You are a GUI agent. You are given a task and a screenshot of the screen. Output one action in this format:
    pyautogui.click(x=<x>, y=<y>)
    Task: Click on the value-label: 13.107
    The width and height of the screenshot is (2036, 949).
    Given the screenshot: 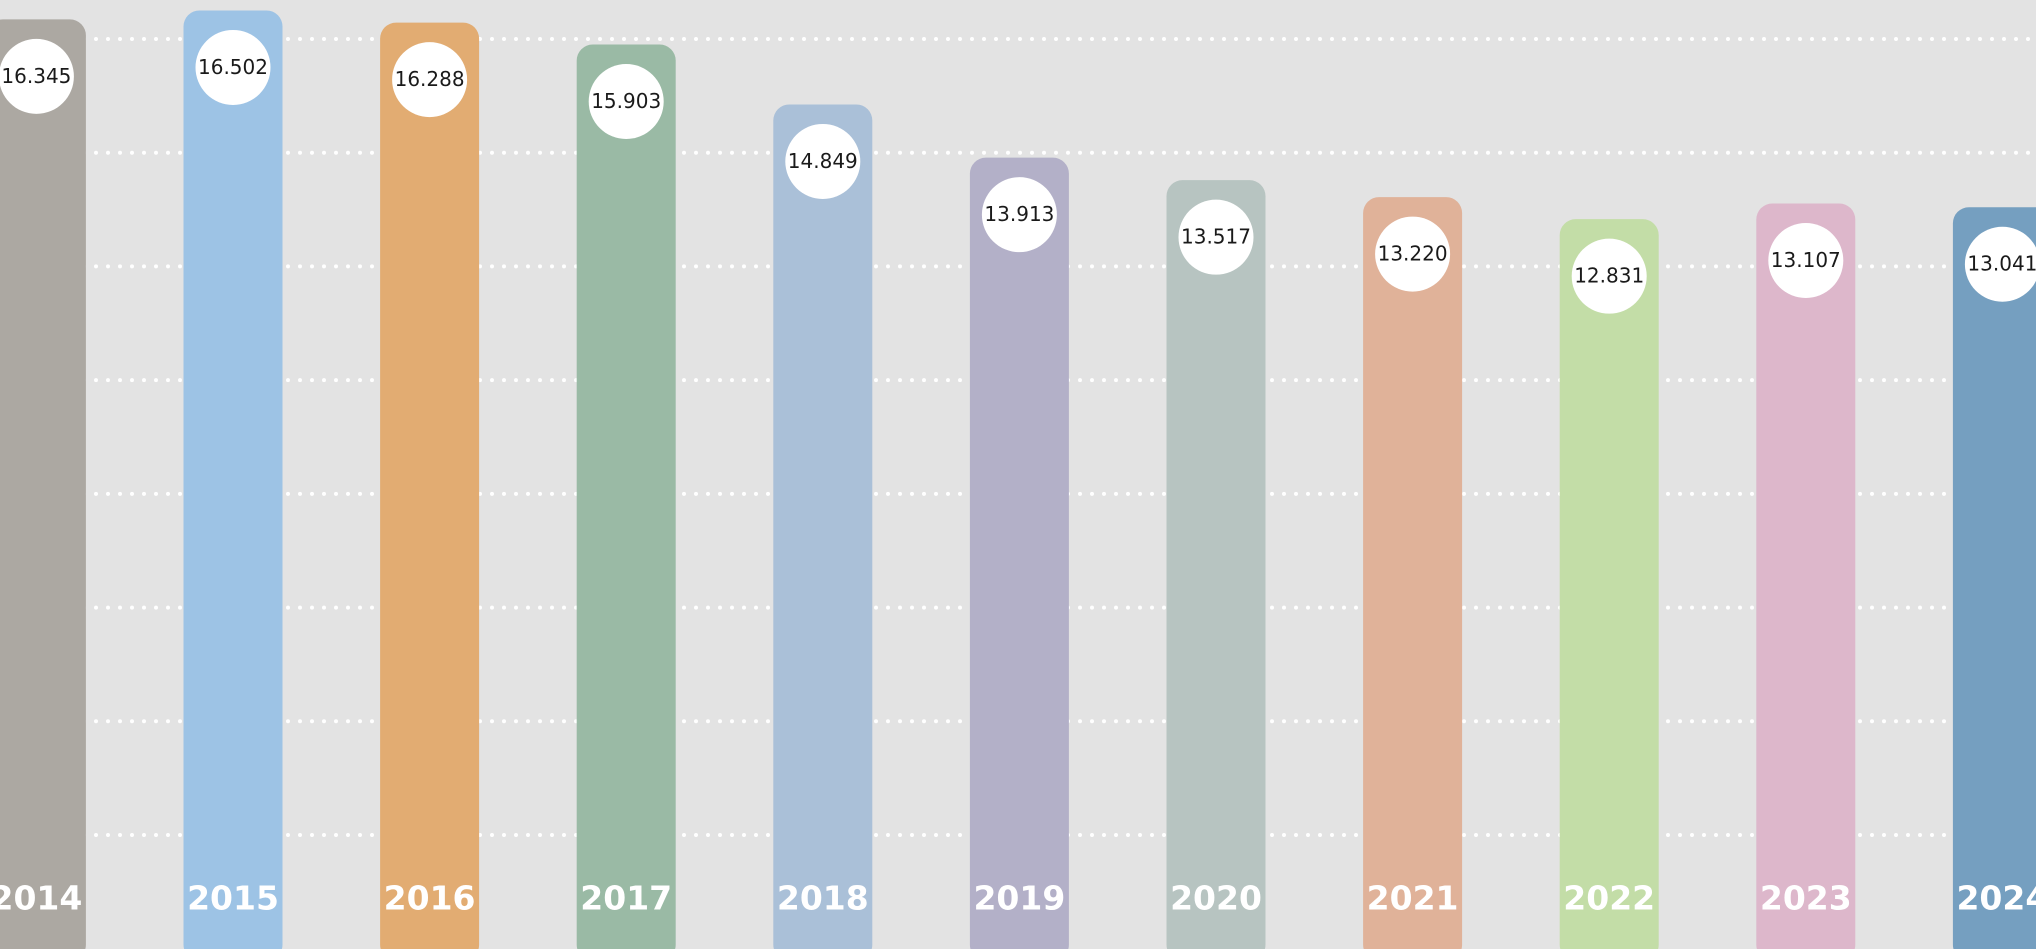 What is the action you would take?
    pyautogui.click(x=1806, y=260)
    